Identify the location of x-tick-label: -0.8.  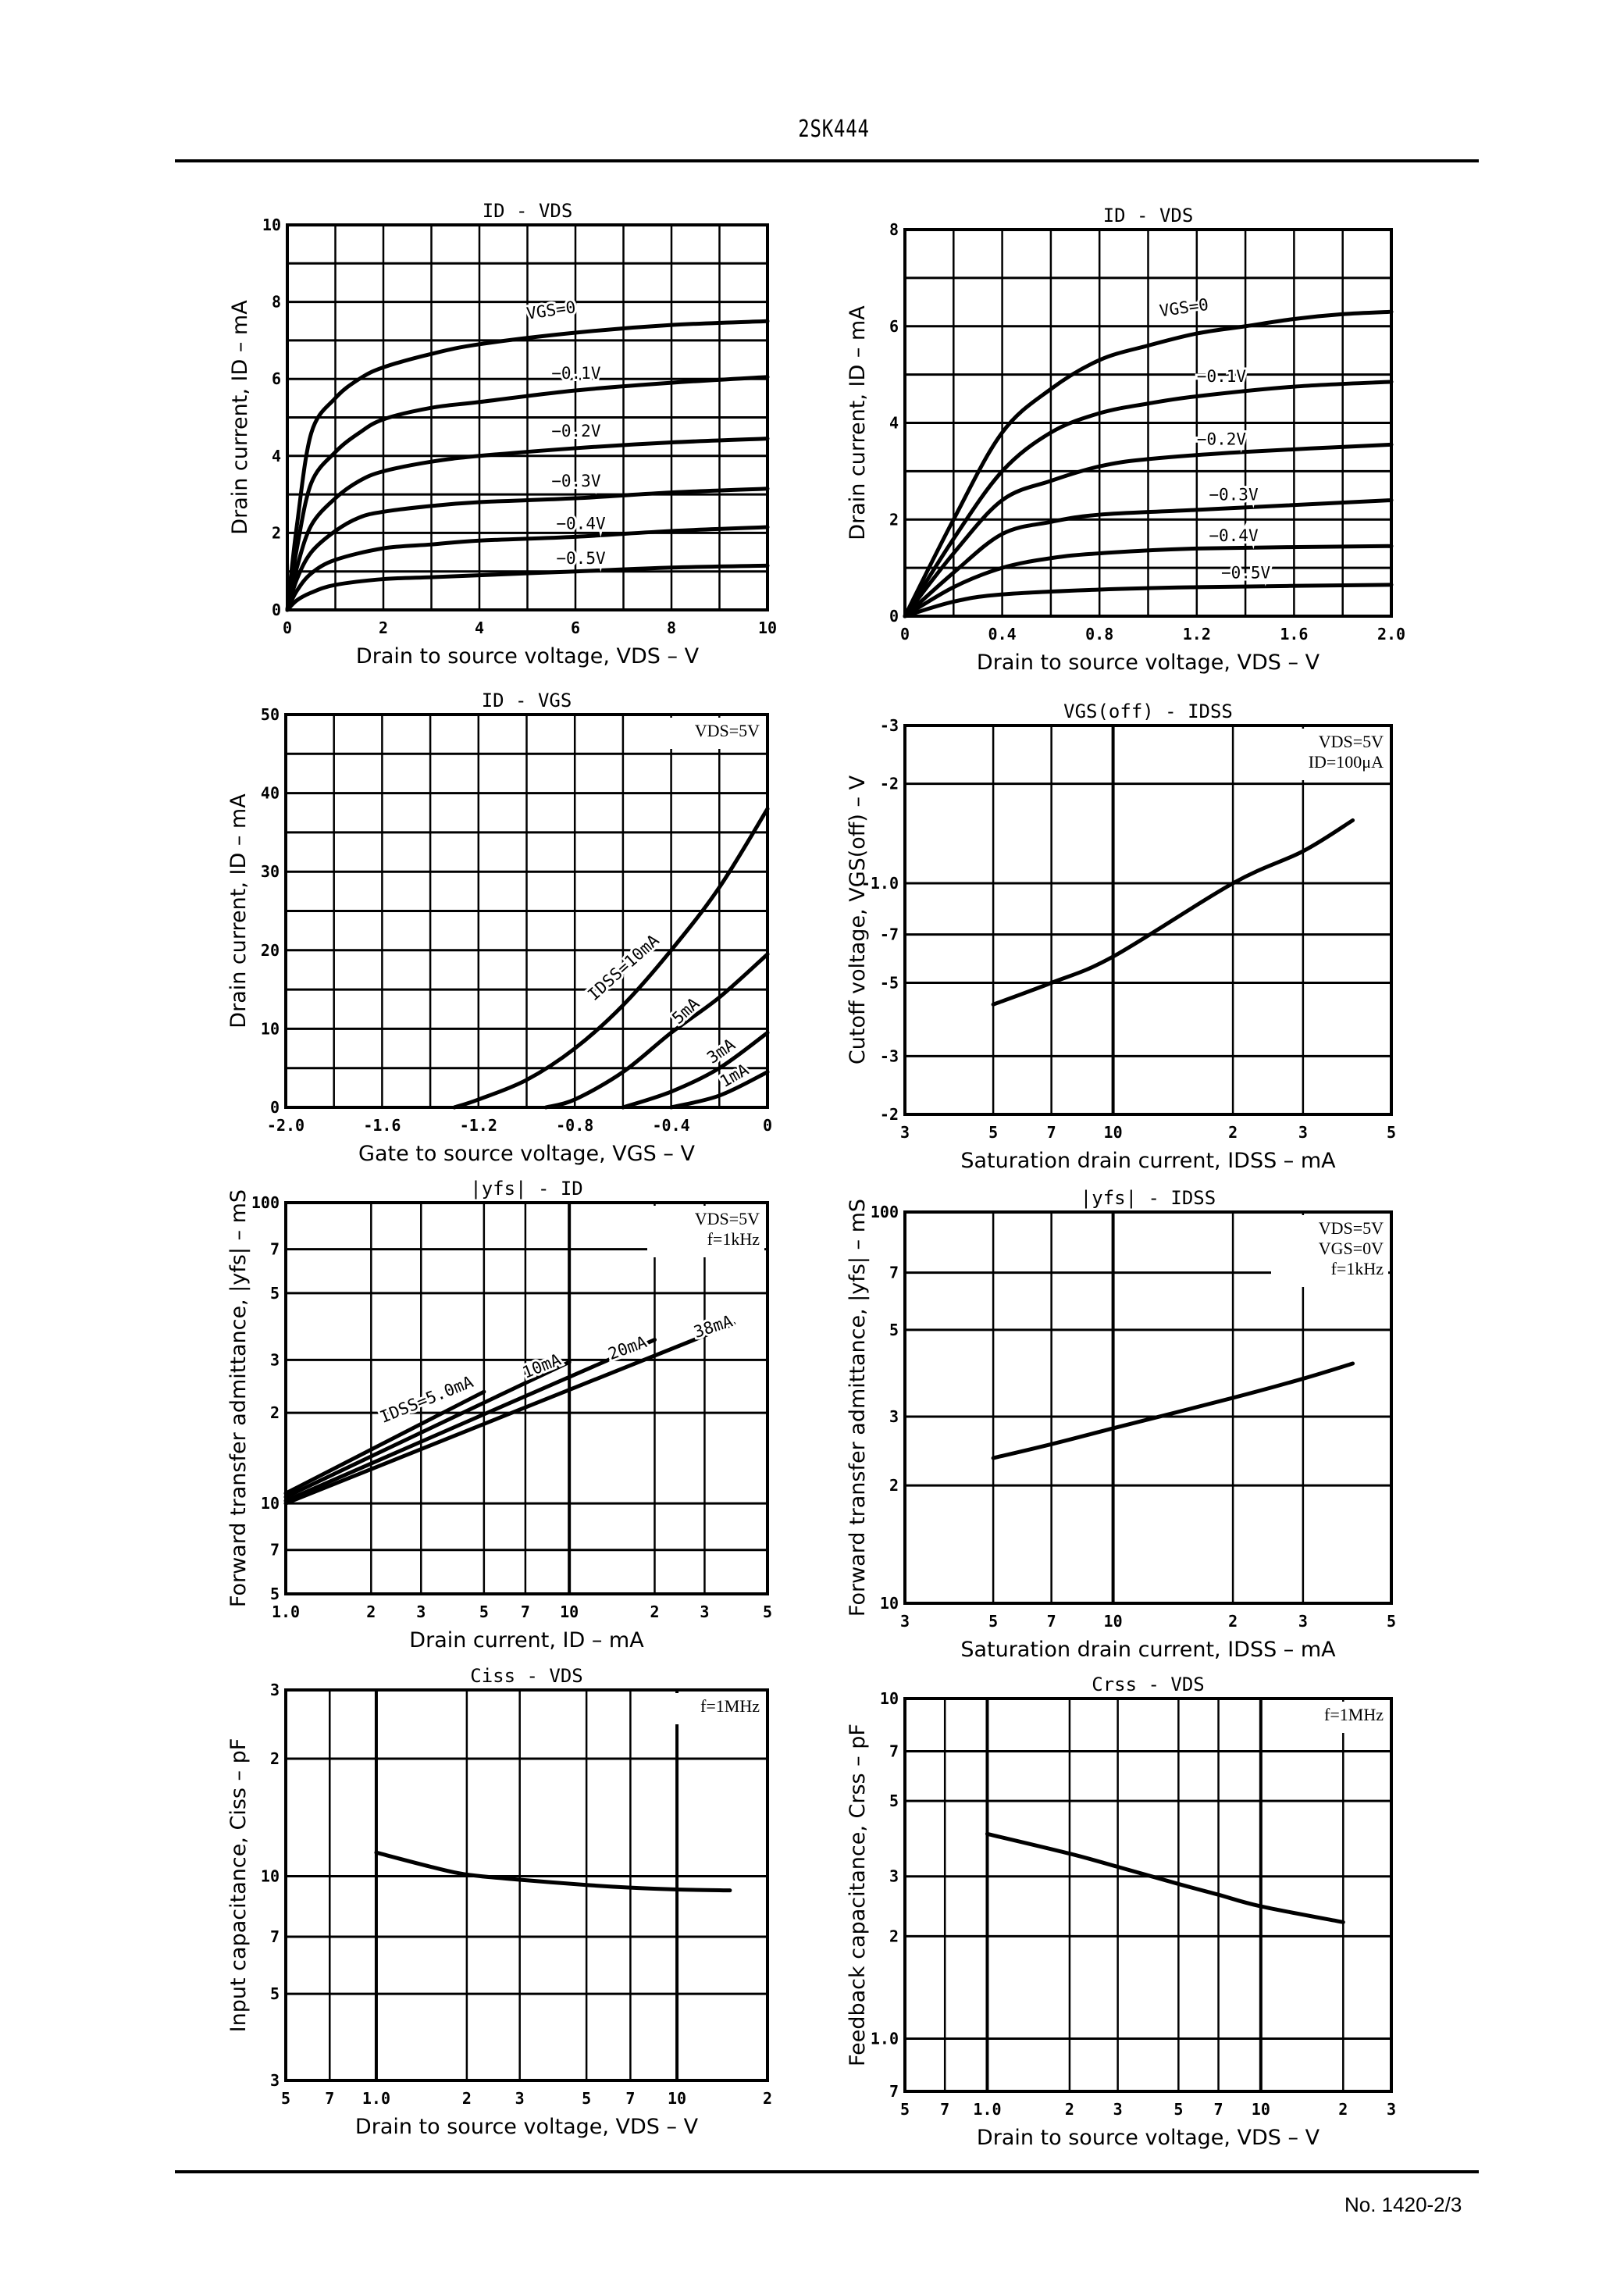
(574, 1125).